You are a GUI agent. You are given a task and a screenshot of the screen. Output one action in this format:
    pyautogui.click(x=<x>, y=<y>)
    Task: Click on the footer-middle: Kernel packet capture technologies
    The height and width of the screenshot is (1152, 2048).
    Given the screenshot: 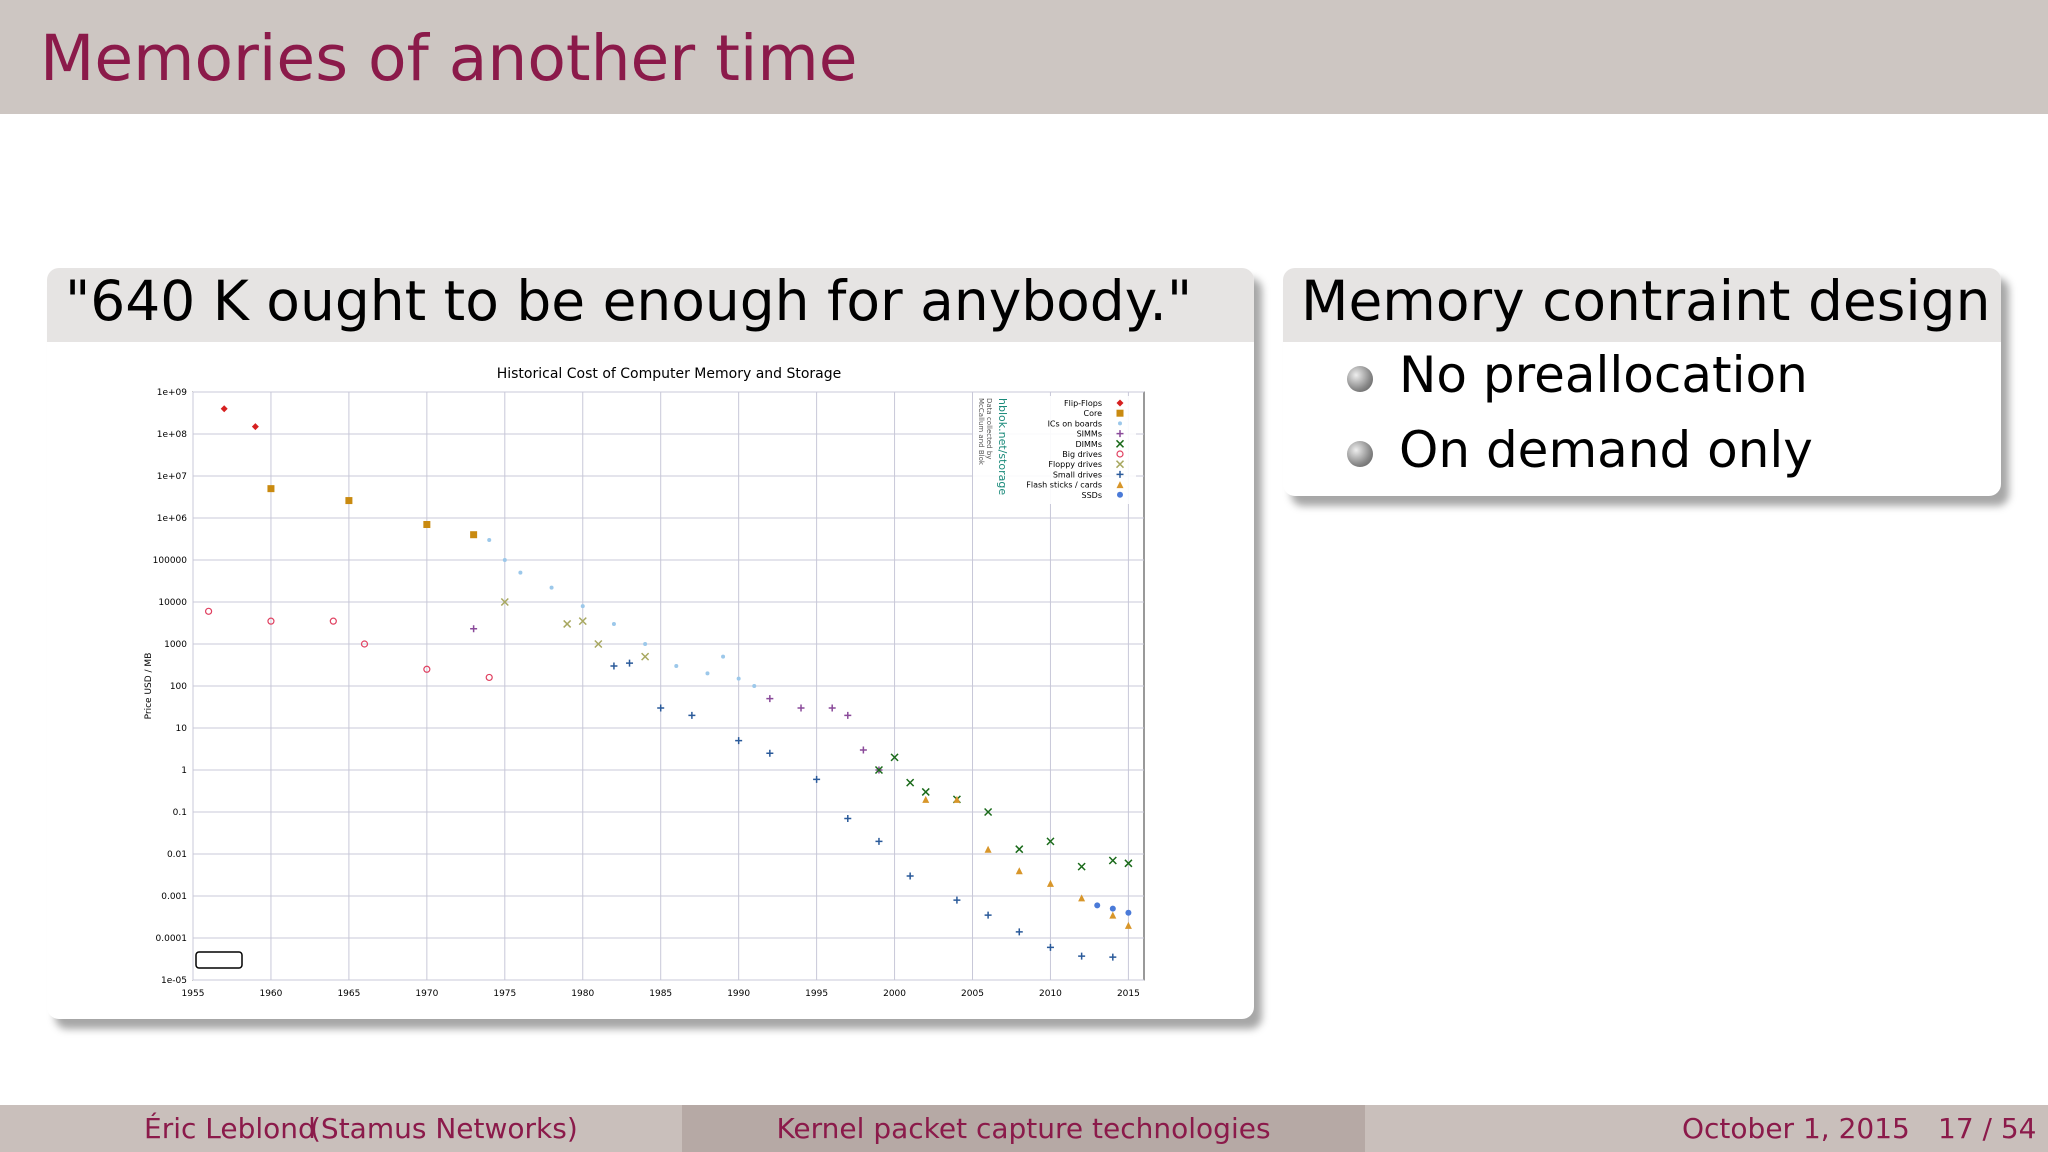 What is the action you would take?
    pyautogui.click(x=1023, y=1128)
    